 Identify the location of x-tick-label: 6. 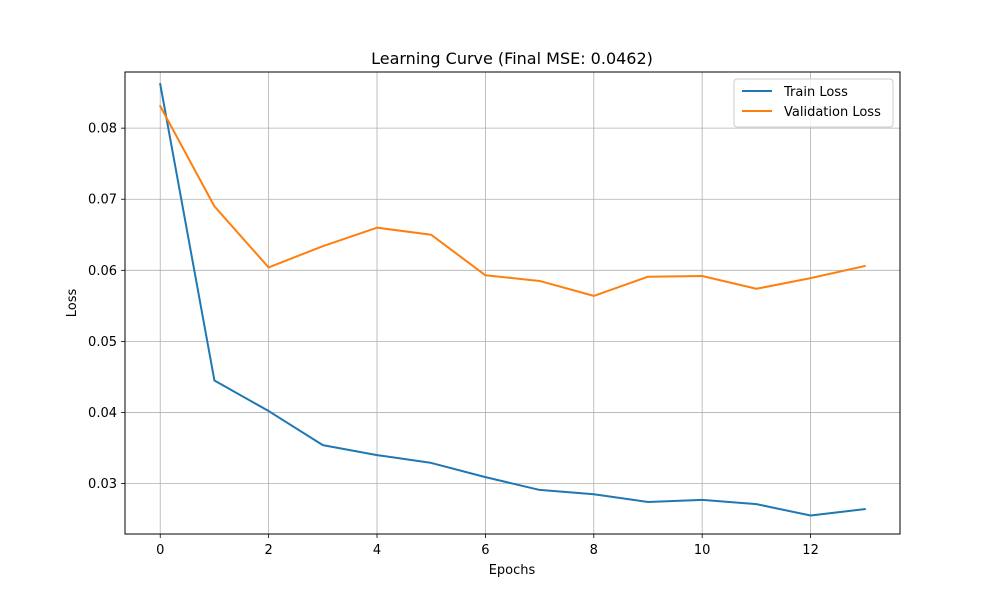
(485, 550).